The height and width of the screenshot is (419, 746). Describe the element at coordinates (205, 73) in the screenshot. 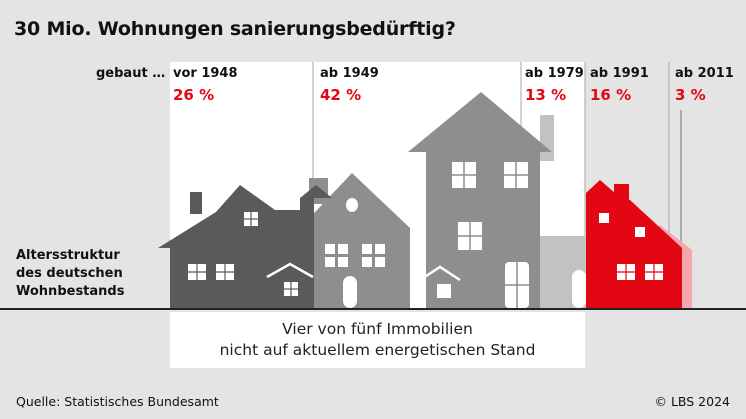

I see `category-label: vor 1948` at that location.